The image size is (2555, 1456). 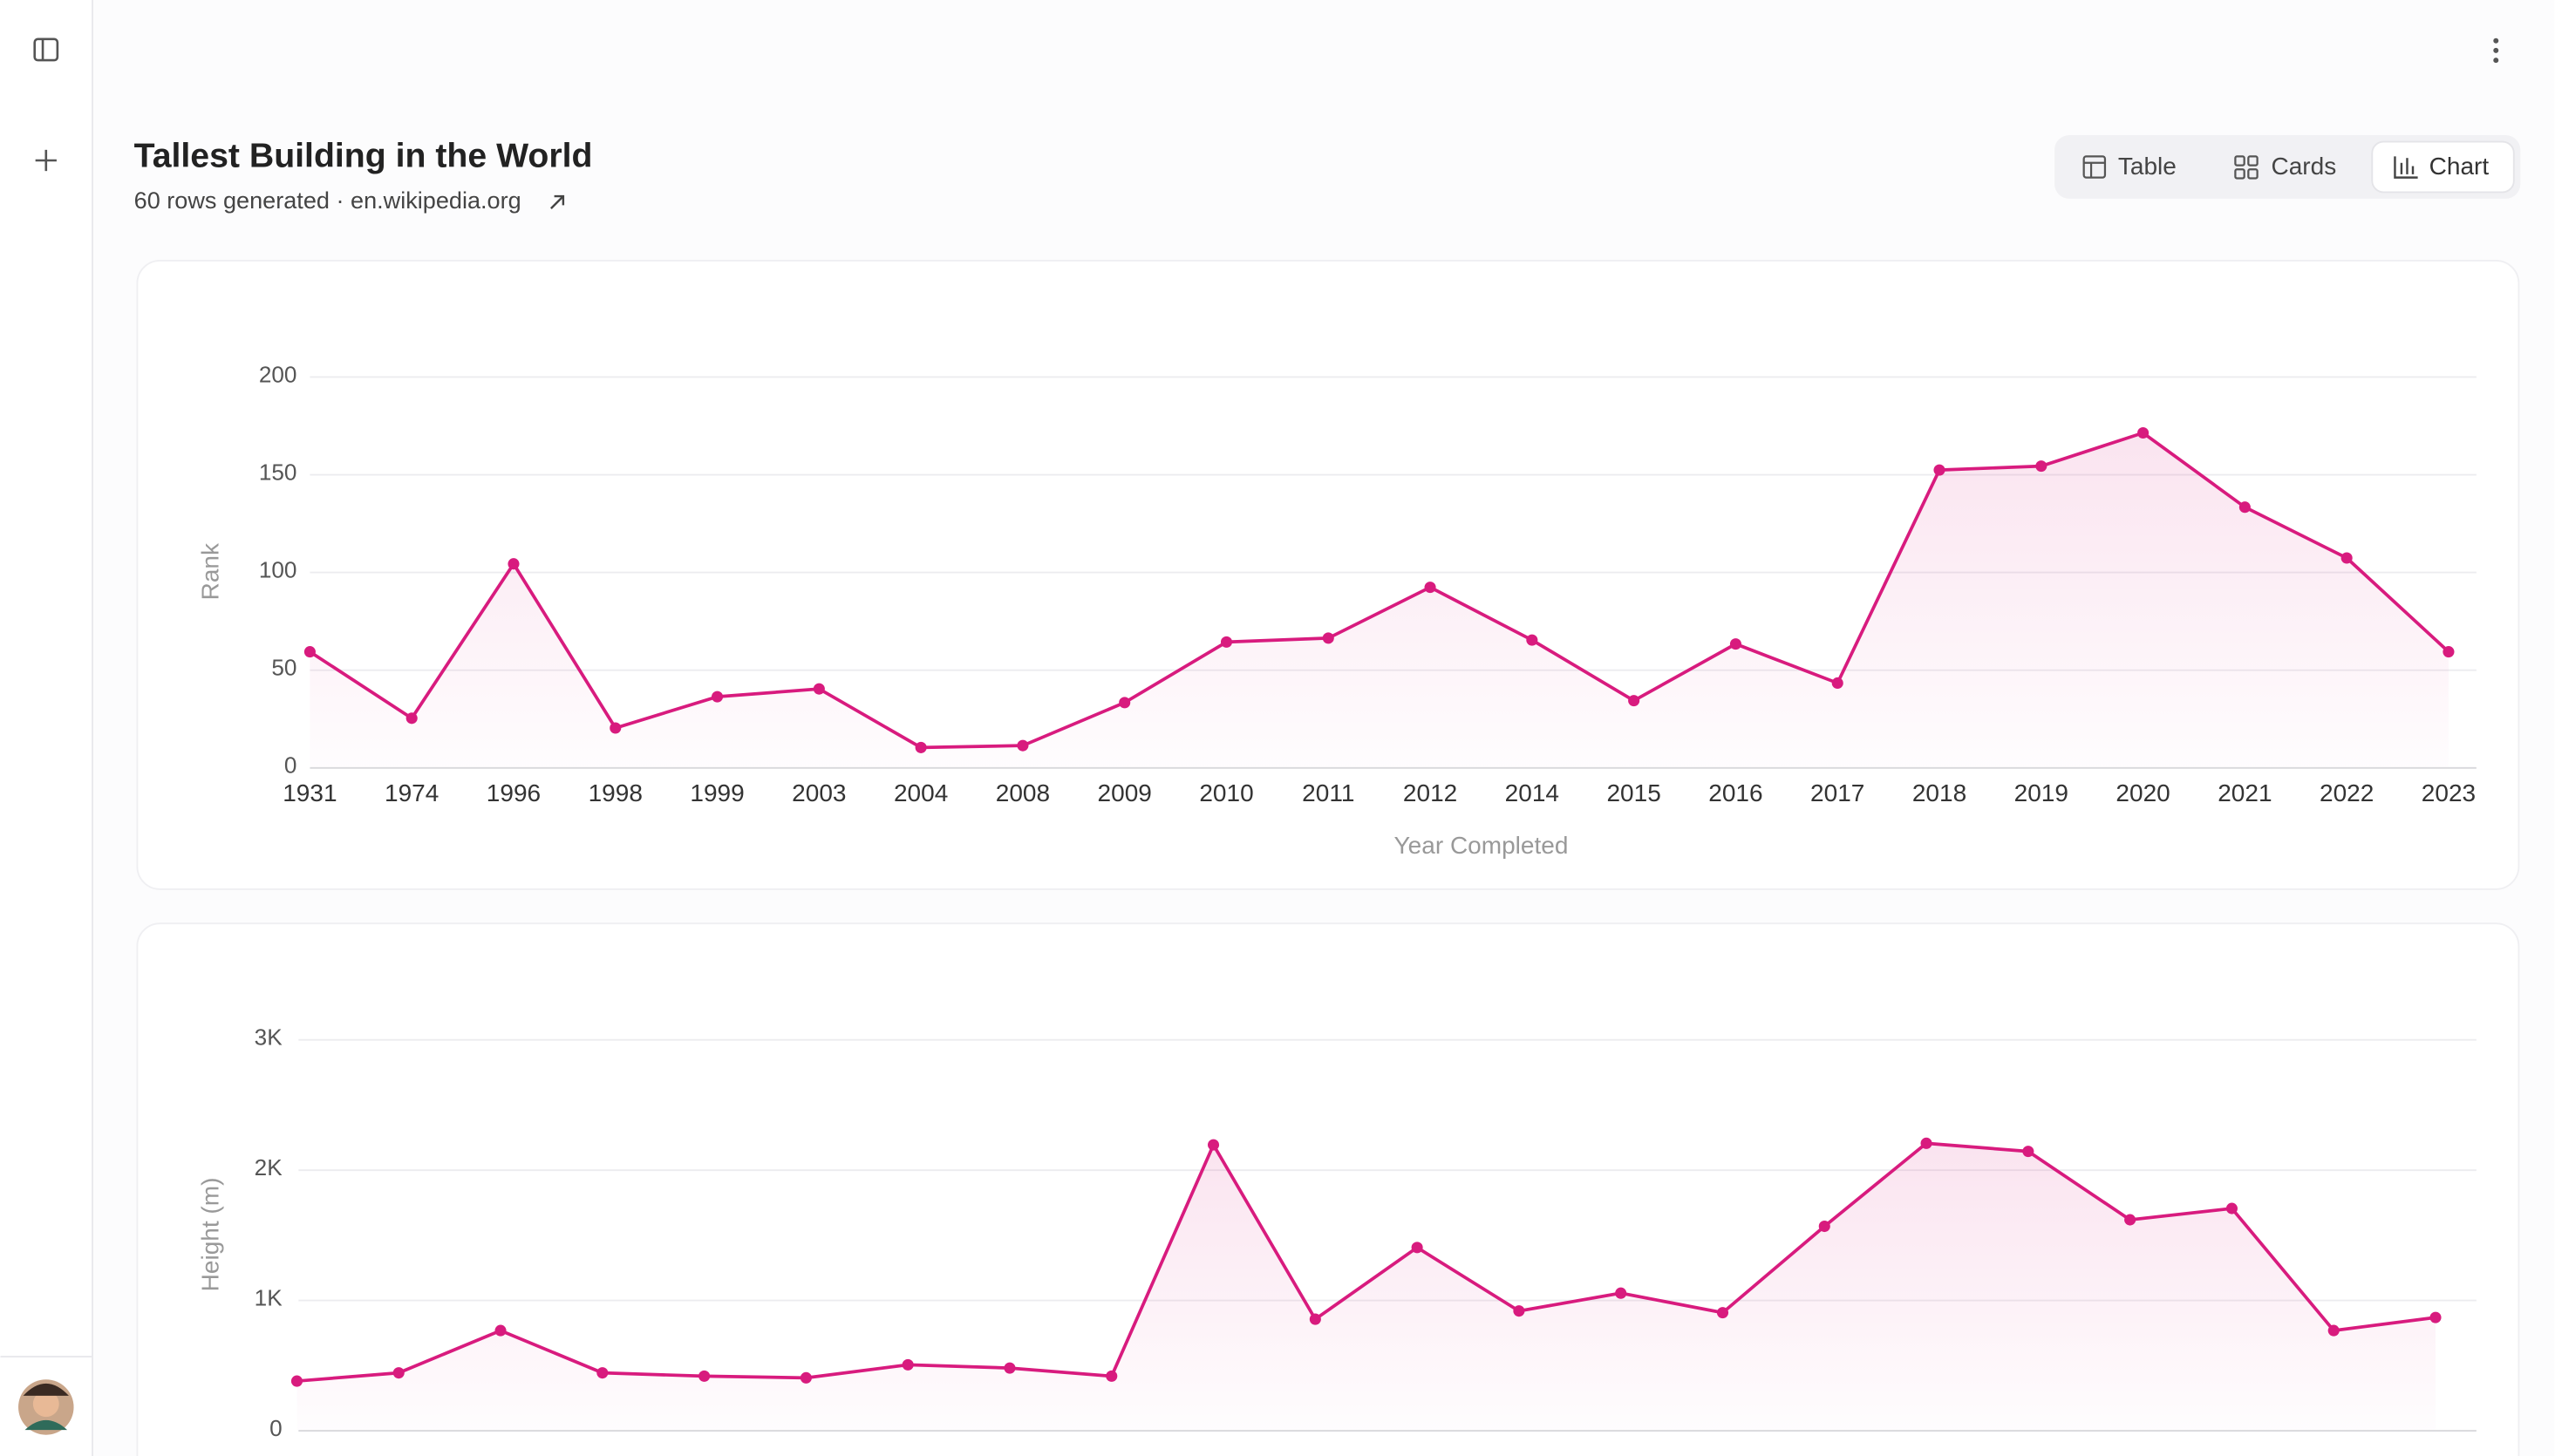 What do you see at coordinates (1328, 792) in the screenshot?
I see `x-tick-label: 2011` at bounding box center [1328, 792].